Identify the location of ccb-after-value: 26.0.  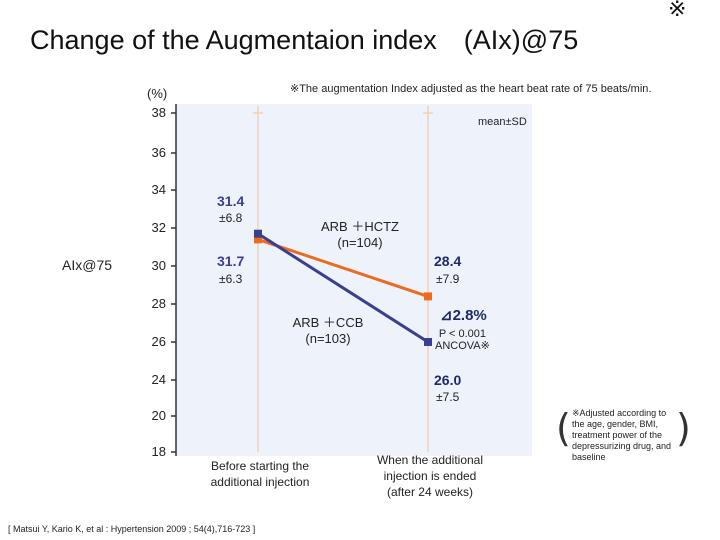
(448, 380).